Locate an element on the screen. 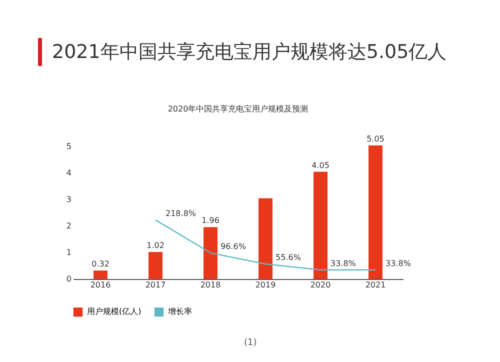 The width and height of the screenshot is (500, 362). data-label: 0.32 is located at coordinates (101, 264).